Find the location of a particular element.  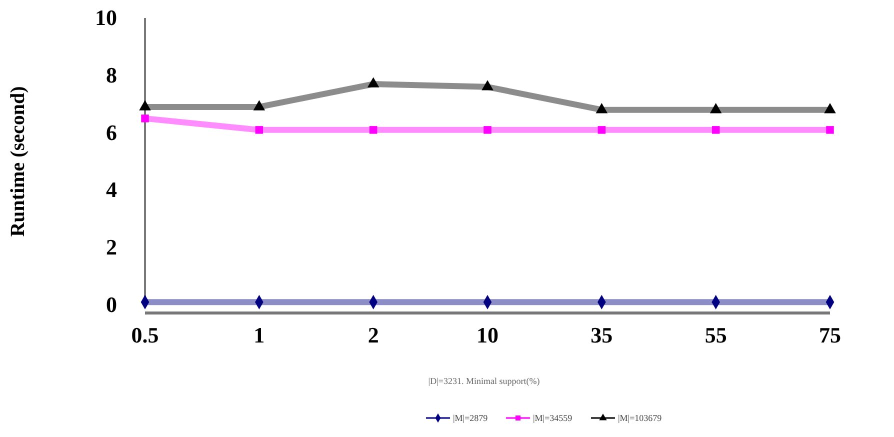

x-tick-label: 1 is located at coordinates (259, 335).